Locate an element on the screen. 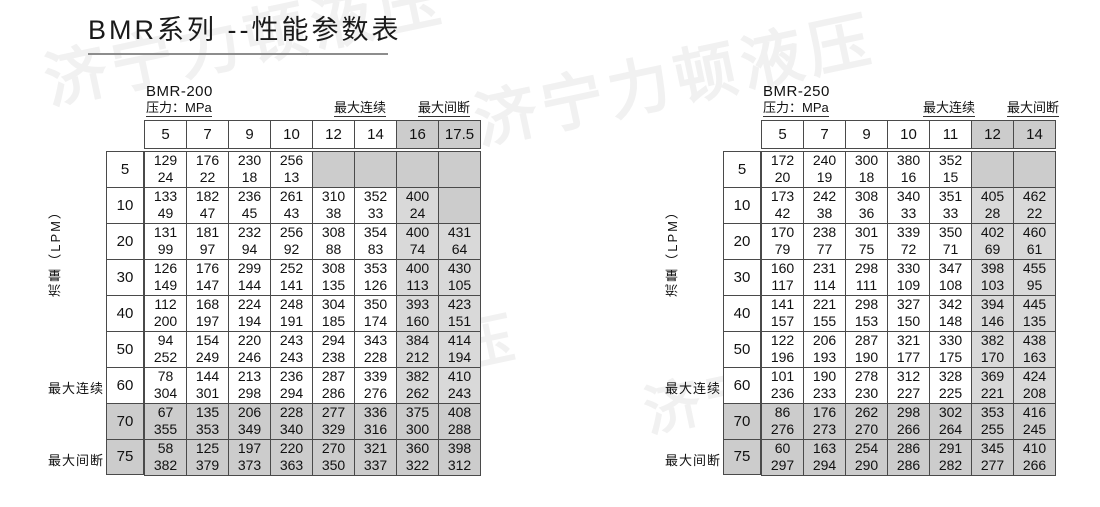 The width and height of the screenshot is (1100, 507). torque-value: 298 is located at coordinates (866, 303).